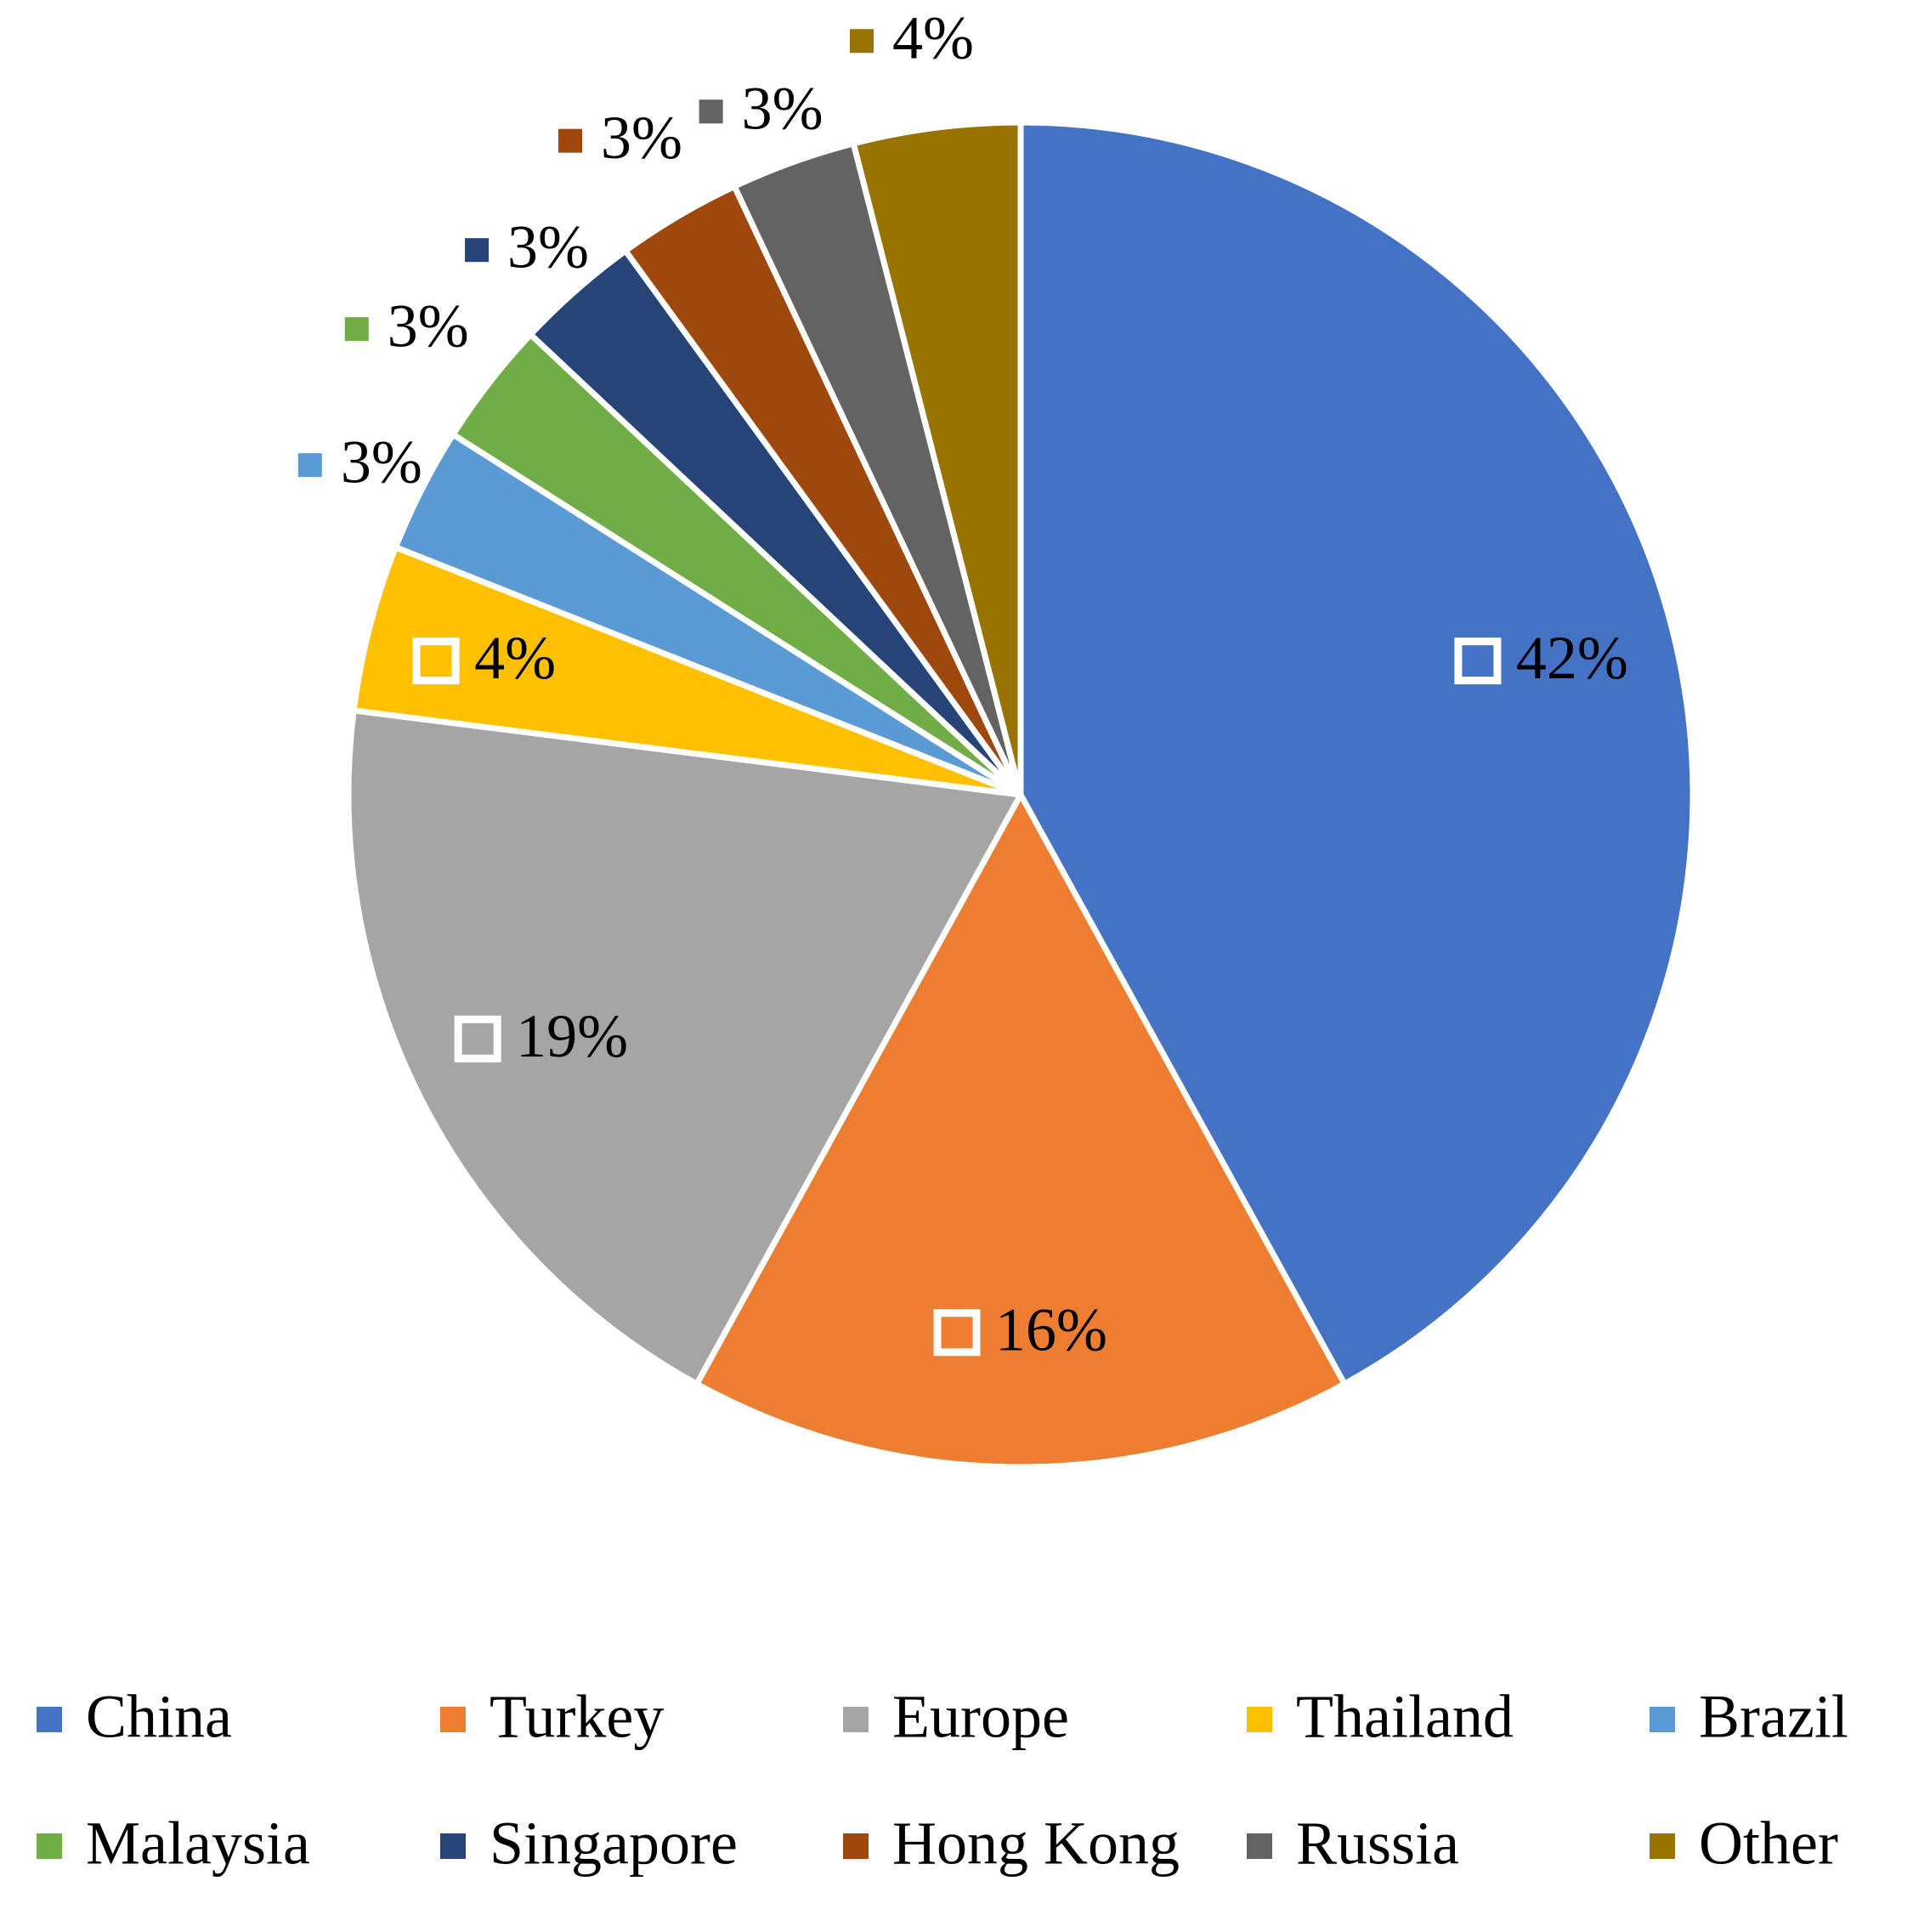  Describe the element at coordinates (159, 1717) in the screenshot. I see `legend-label: China` at that location.